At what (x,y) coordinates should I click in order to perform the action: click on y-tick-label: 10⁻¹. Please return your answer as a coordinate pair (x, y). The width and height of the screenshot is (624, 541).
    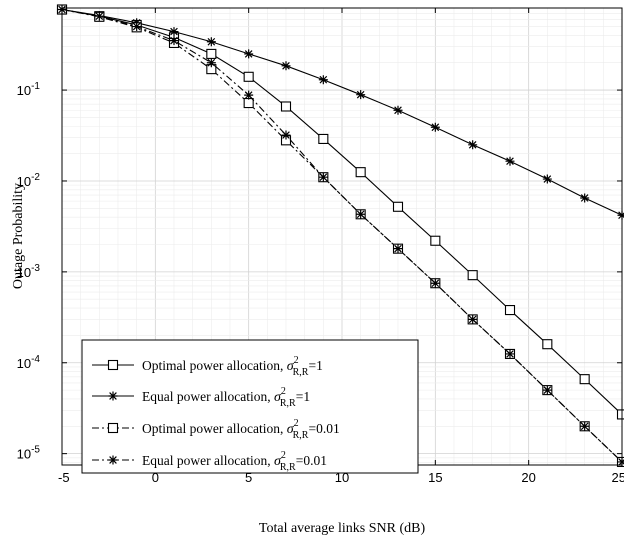
    Looking at the image, I should click on (29, 89).